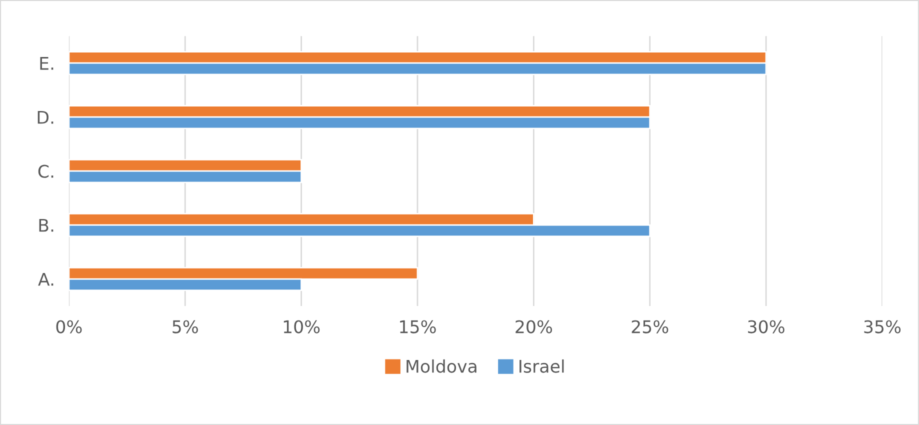 The width and height of the screenshot is (919, 425). What do you see at coordinates (418, 327) in the screenshot?
I see `x-tick-label: 15%` at bounding box center [418, 327].